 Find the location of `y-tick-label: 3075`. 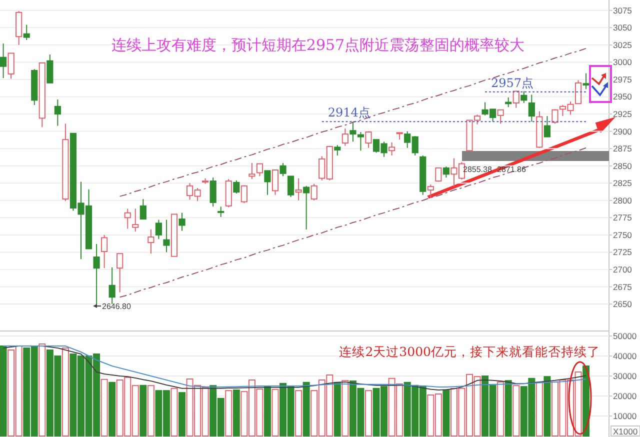

y-tick-label: 3075 is located at coordinates (622, 10).